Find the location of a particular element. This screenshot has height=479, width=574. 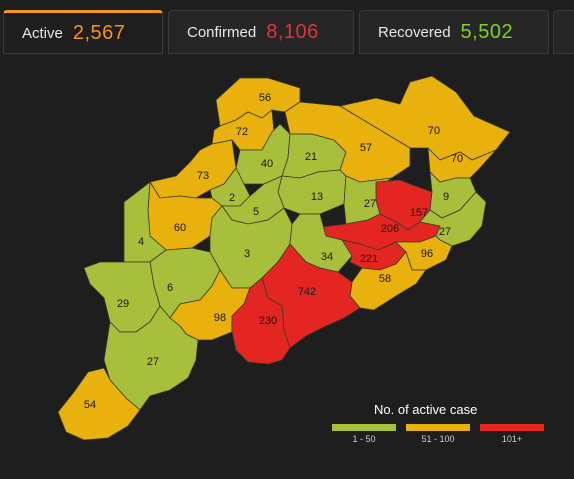

district-count-label: 54 is located at coordinates (90, 405).